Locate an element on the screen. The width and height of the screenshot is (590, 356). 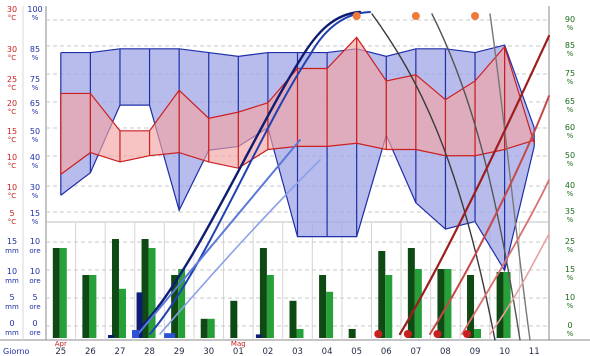
temp-axis-value: 5 is located at coordinates (11, 213).